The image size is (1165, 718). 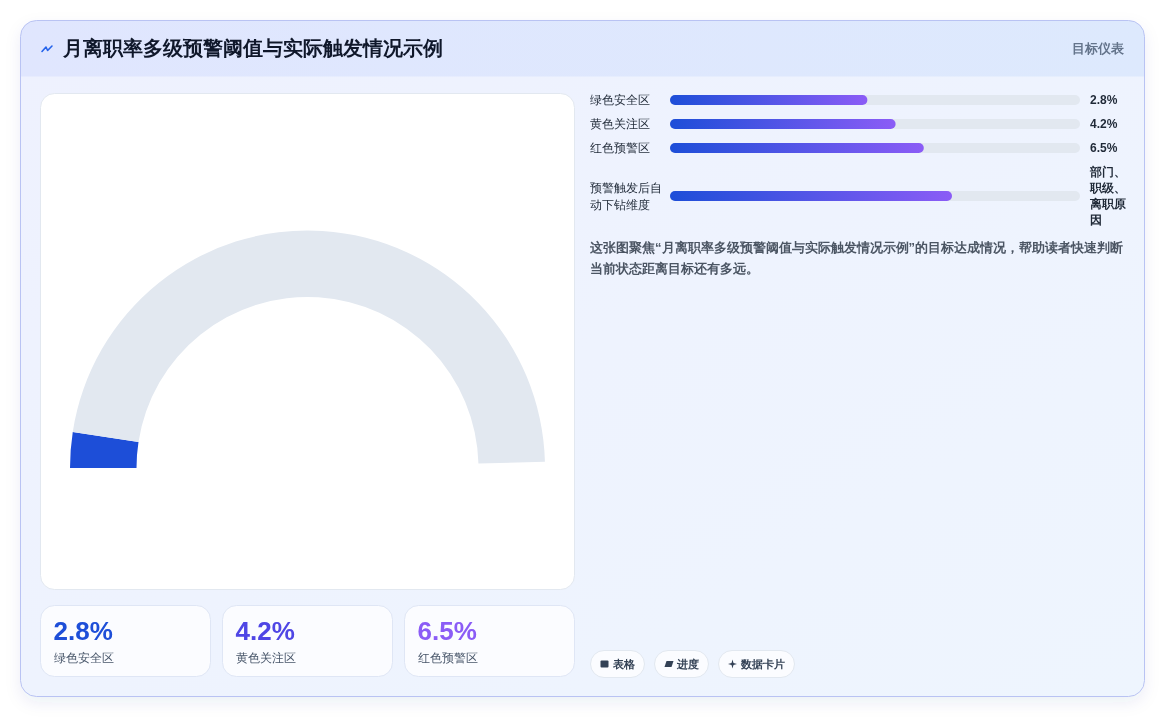 I want to click on text: 数据卡片, so click(x=762, y=664).